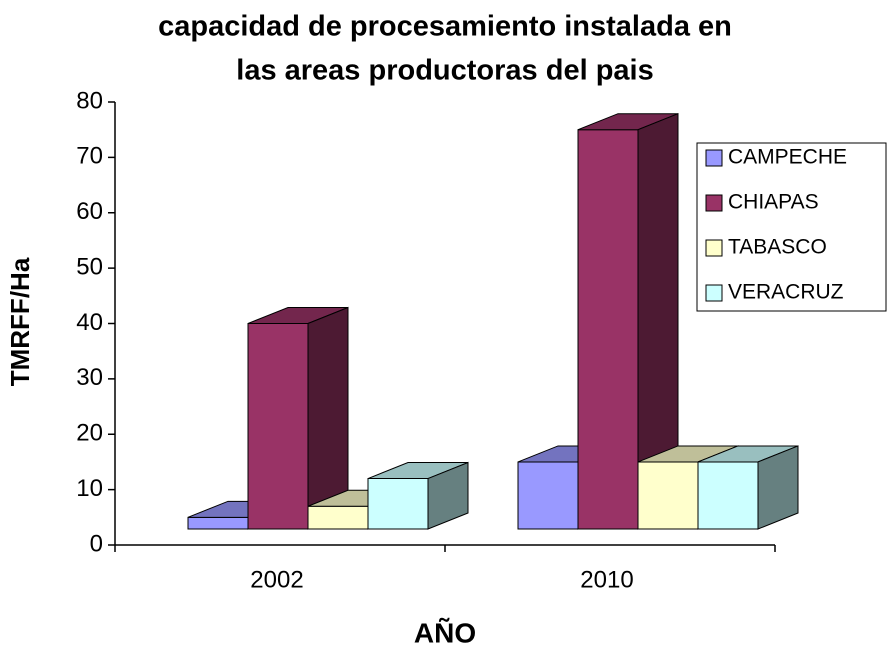 This screenshot has height=650, width=889. I want to click on legend-label: CAMPECHE, so click(787, 157).